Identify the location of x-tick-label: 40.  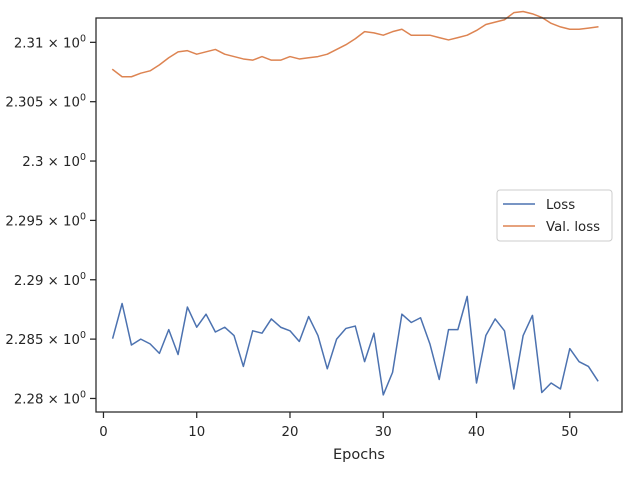
(476, 432).